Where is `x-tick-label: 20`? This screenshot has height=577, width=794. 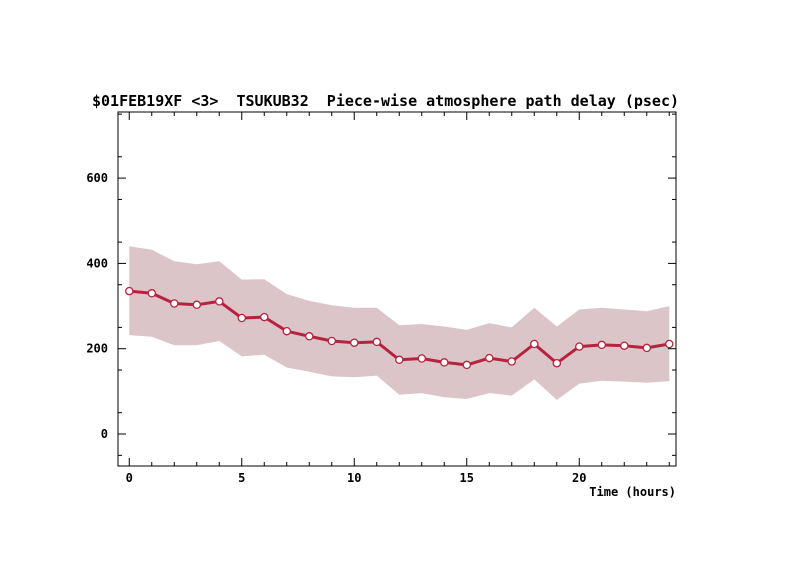 x-tick-label: 20 is located at coordinates (579, 478).